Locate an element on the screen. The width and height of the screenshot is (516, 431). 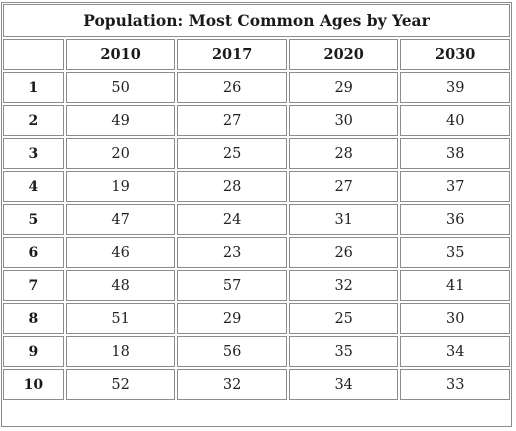
table-row: 7 48 57 32 41 is located at coordinates (256, 285).